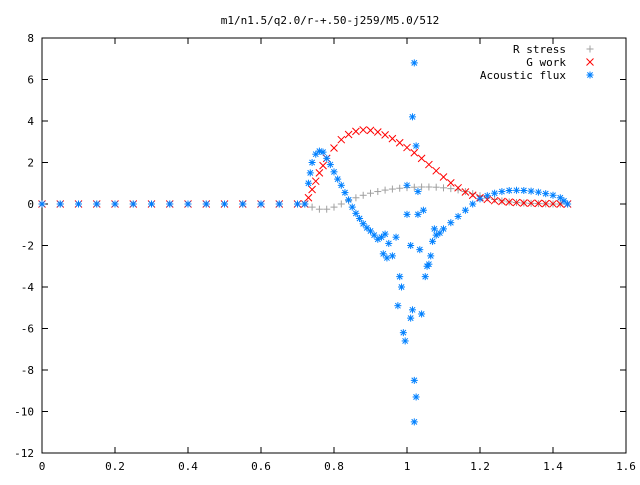  Describe the element at coordinates (30, 204) in the screenshot. I see `y-tick-label: 0` at that location.